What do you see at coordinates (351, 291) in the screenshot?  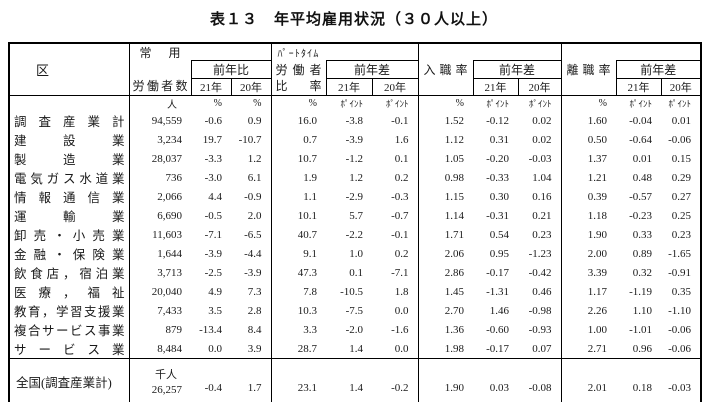 I see `value-cell: -10.5` at bounding box center [351, 291].